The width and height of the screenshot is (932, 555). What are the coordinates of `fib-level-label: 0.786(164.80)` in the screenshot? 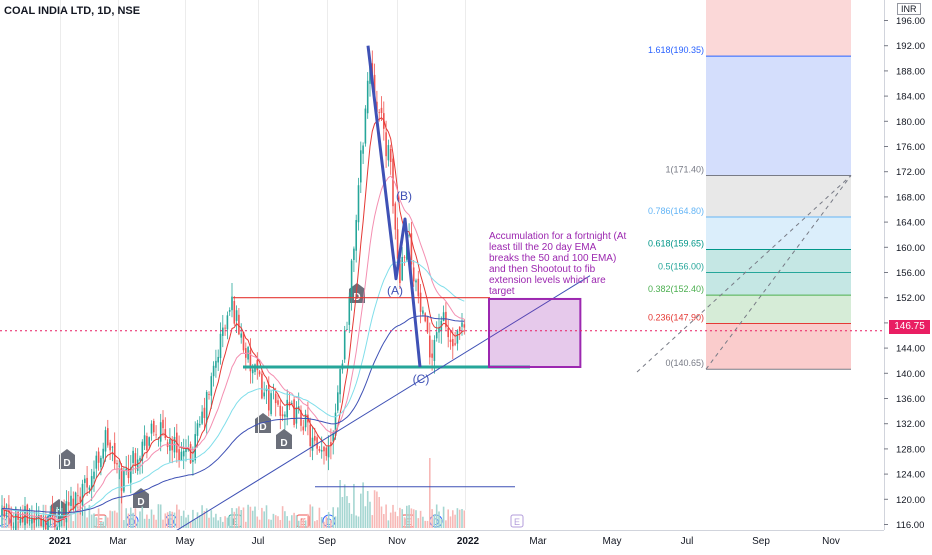 It's located at (676, 211).